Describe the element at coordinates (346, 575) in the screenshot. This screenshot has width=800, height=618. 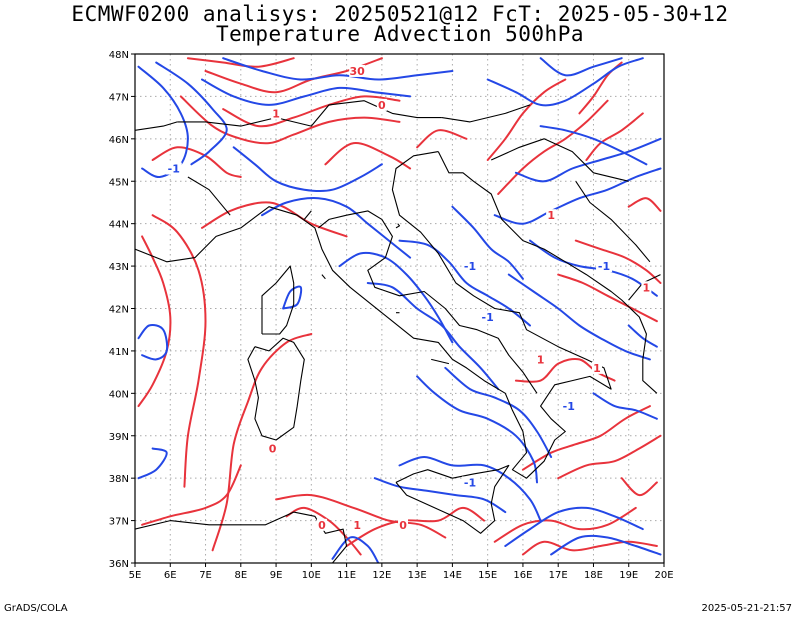
I see `lon-tick-label: 11E` at that location.